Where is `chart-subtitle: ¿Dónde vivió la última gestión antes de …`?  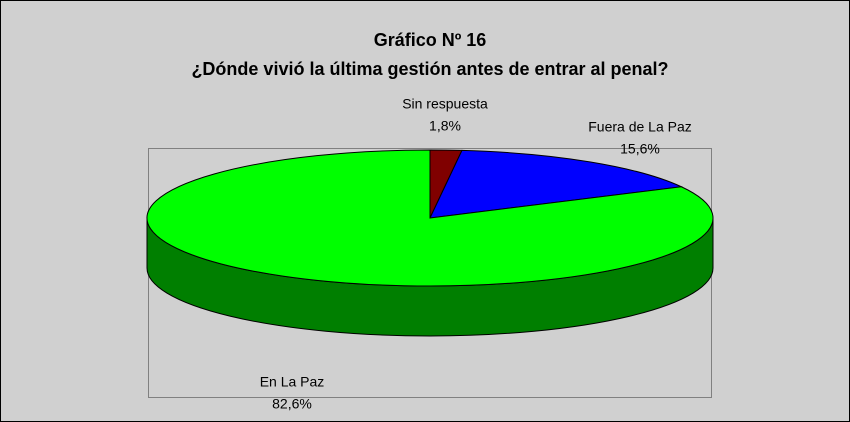 chart-subtitle: ¿Dónde vivió la última gestión antes de … is located at coordinates (429, 69).